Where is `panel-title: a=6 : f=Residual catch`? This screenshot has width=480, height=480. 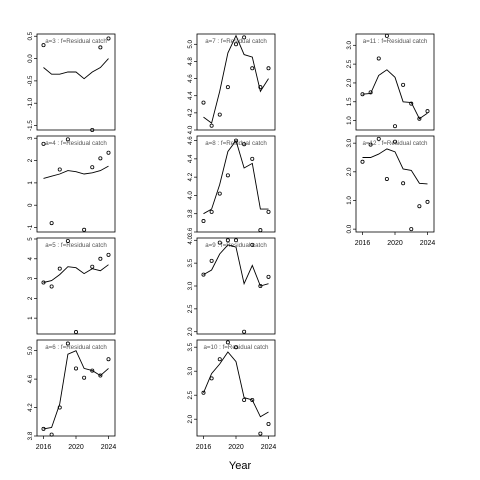
panel-title: a=6 : f=Residual catch is located at coordinates (76, 347).